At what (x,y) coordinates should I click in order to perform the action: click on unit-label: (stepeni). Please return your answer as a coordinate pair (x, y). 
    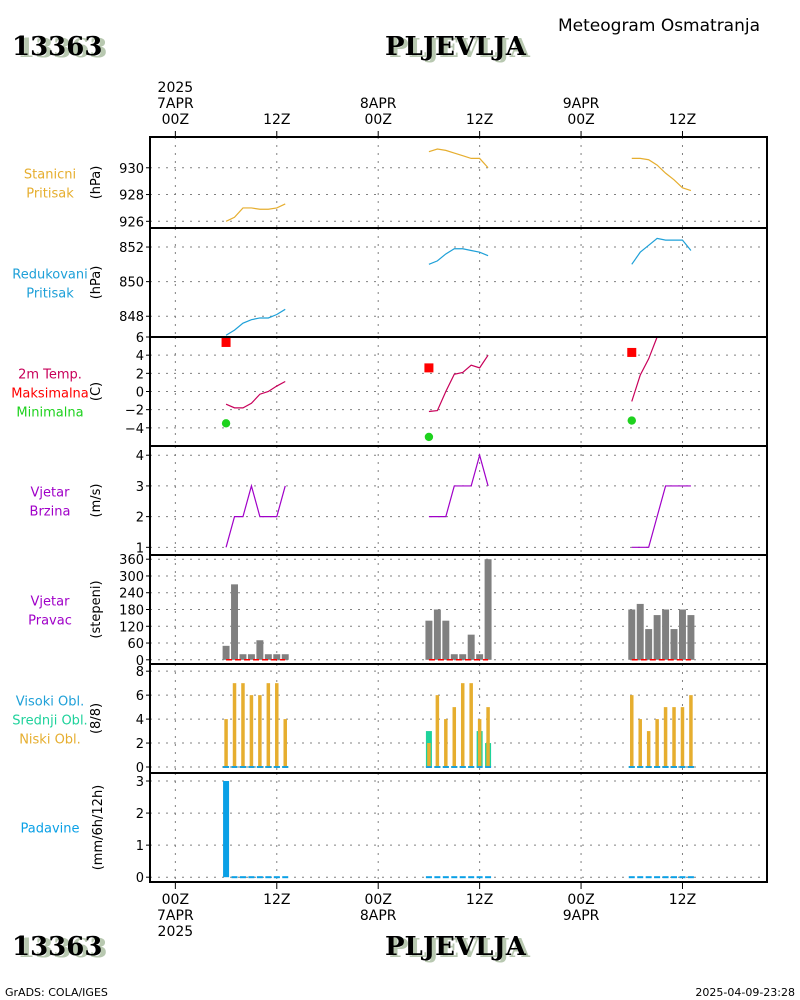
    Looking at the image, I should click on (96, 609).